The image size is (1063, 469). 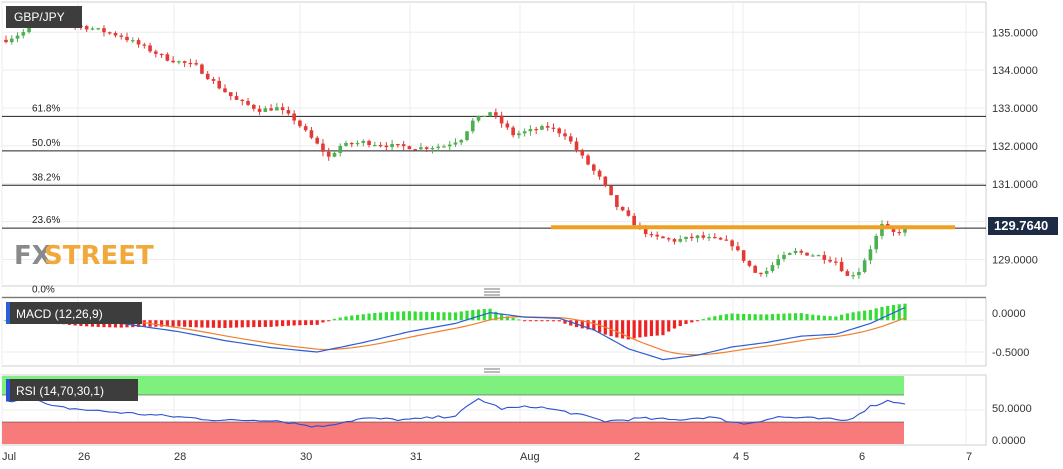 I want to click on rsi-axis: 50.0000 0.0000, so click(x=1012, y=425).